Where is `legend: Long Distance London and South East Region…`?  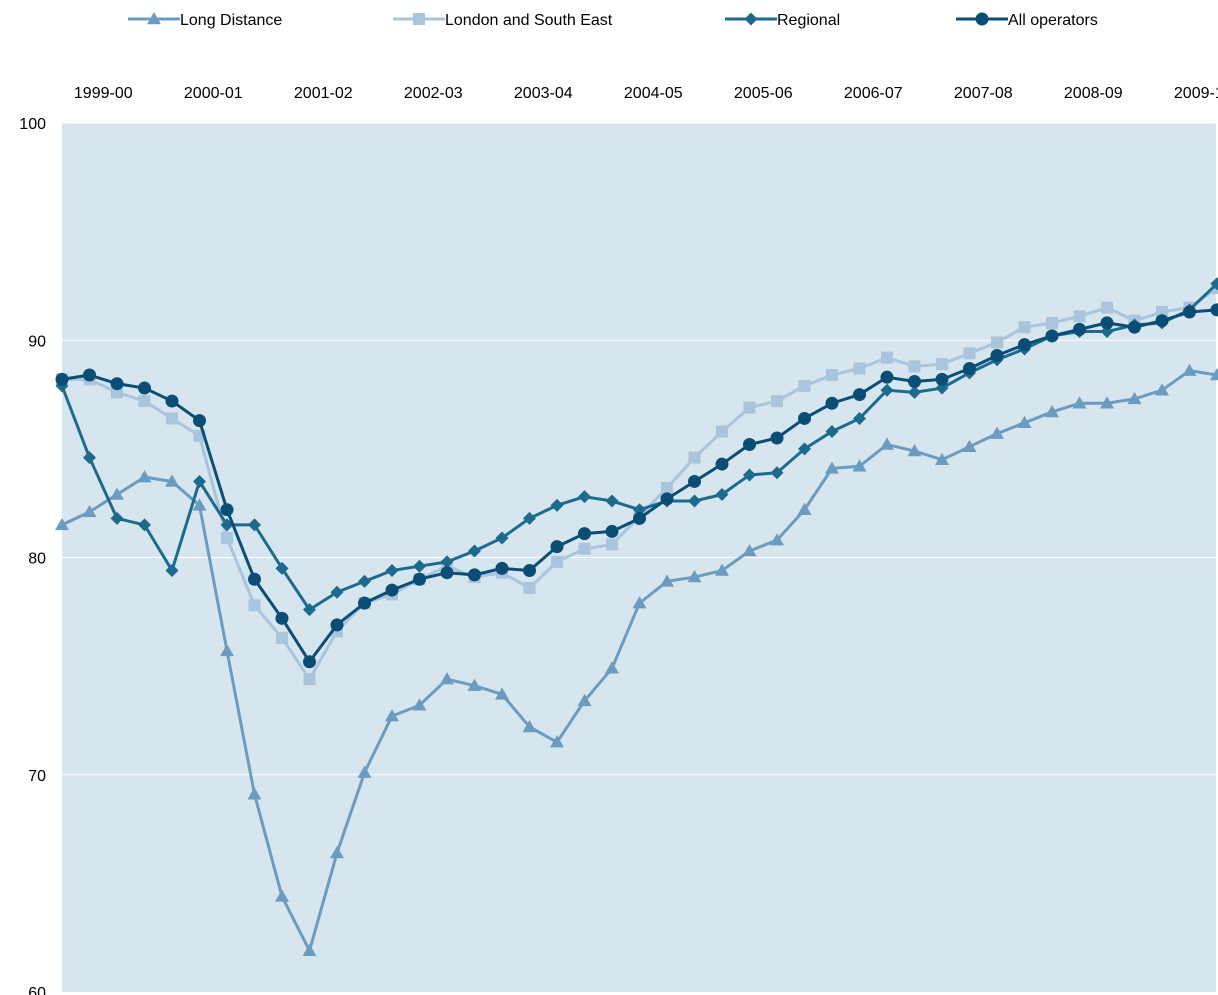 legend: Long Distance London and South East Region… is located at coordinates (613, 20).